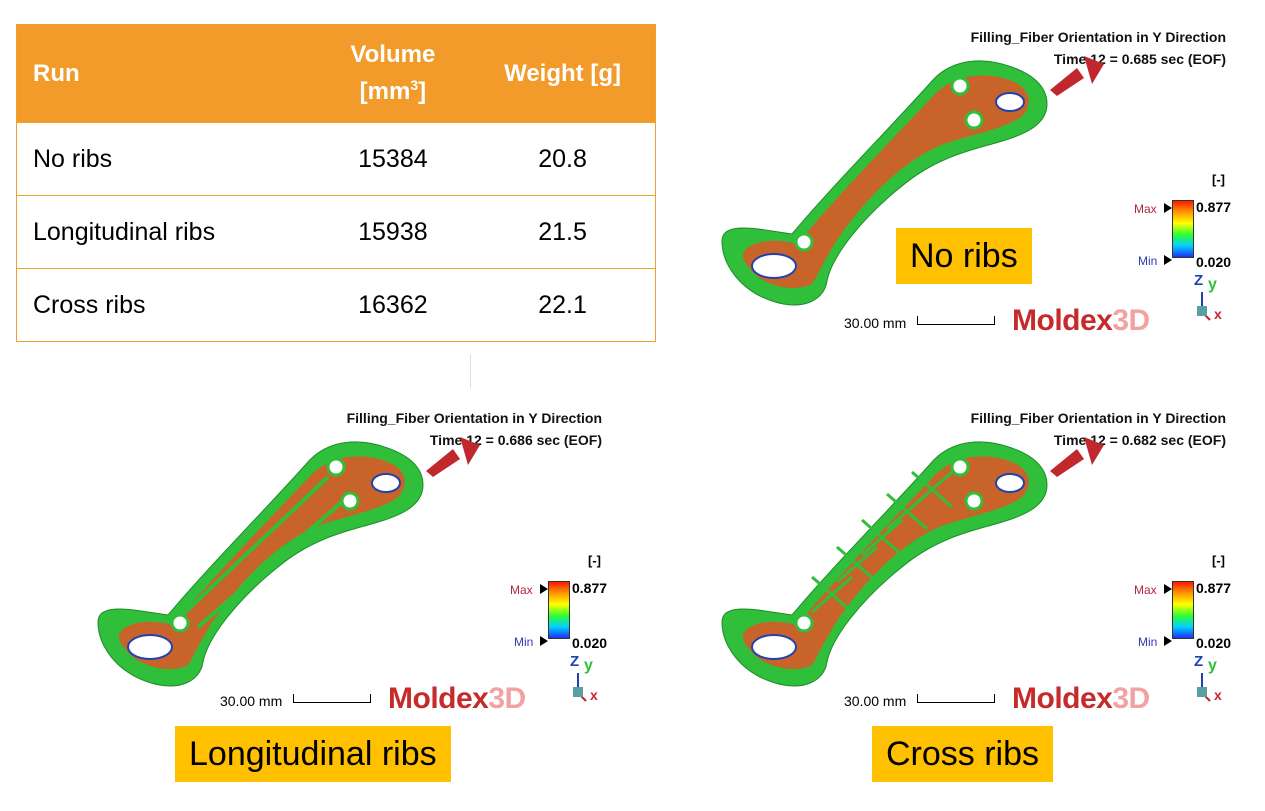 The height and width of the screenshot is (811, 1265). What do you see at coordinates (393, 305) in the screenshot?
I see `cell-volume: 16362` at bounding box center [393, 305].